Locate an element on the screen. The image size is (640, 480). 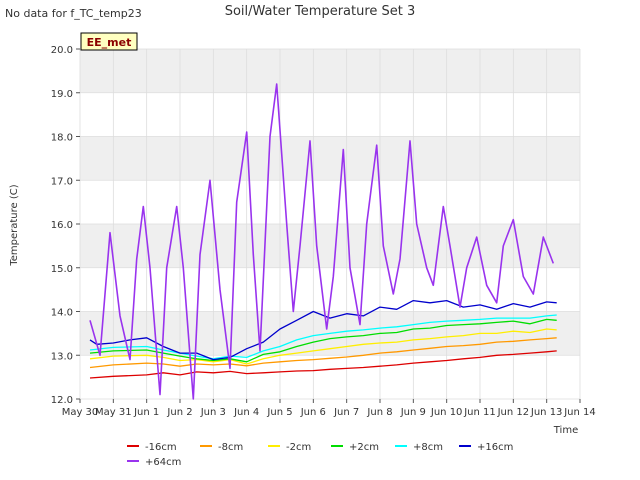
legend-label: -16cm is located at coordinates (161, 447).